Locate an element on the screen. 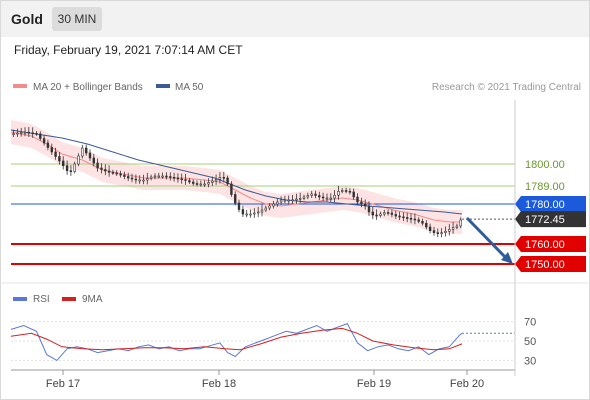  timeframe-button: 30 MIN is located at coordinates (77, 19).